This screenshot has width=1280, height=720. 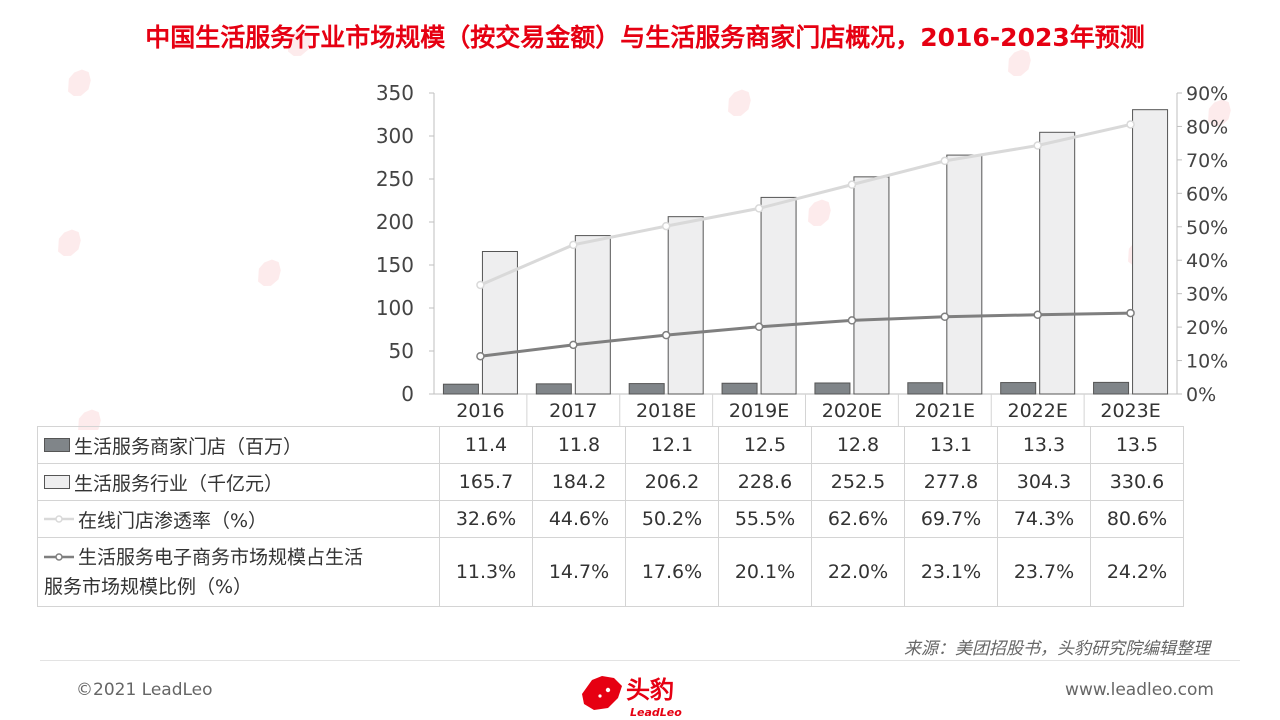 What do you see at coordinates (59, 557) in the screenshot?
I see `legend-line-ecommerce-share` at bounding box center [59, 557].